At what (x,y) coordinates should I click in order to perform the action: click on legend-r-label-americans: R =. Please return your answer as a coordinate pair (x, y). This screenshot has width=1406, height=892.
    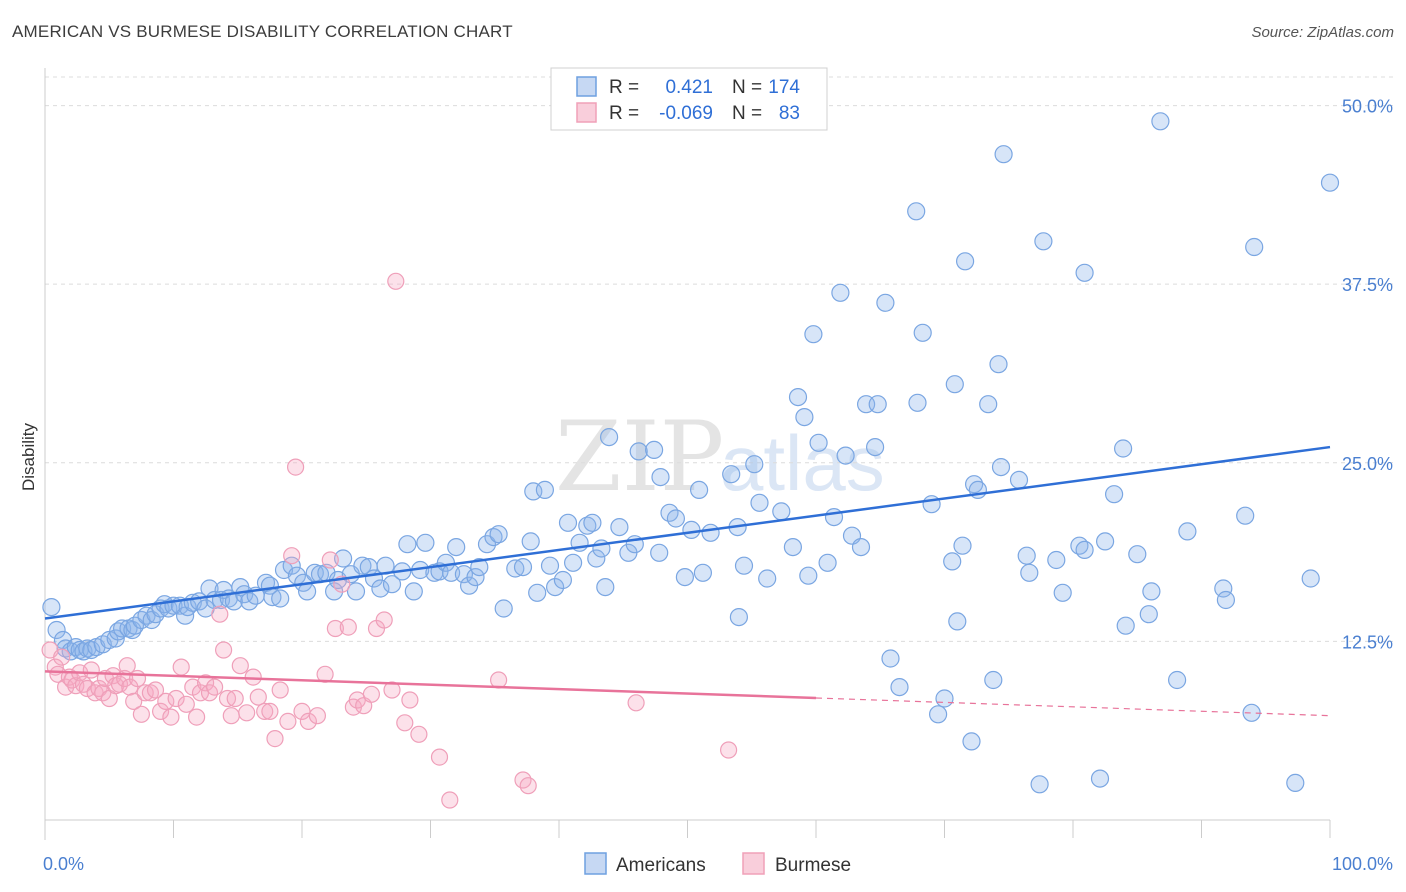
    Looking at the image, I should click on (624, 87).